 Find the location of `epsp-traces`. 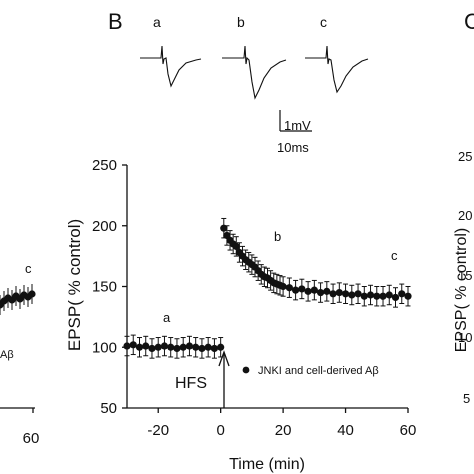

epsp-traces is located at coordinates (254, 72).